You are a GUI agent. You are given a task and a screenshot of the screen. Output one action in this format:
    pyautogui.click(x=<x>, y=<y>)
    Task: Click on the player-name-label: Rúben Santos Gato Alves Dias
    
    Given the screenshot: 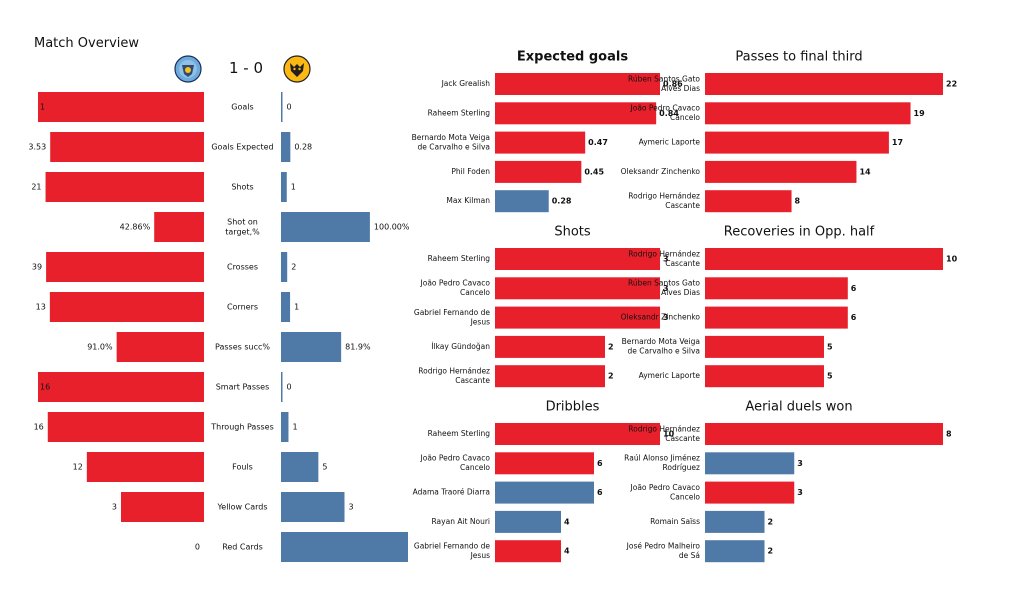 What is the action you would take?
    pyautogui.click(x=664, y=83)
    